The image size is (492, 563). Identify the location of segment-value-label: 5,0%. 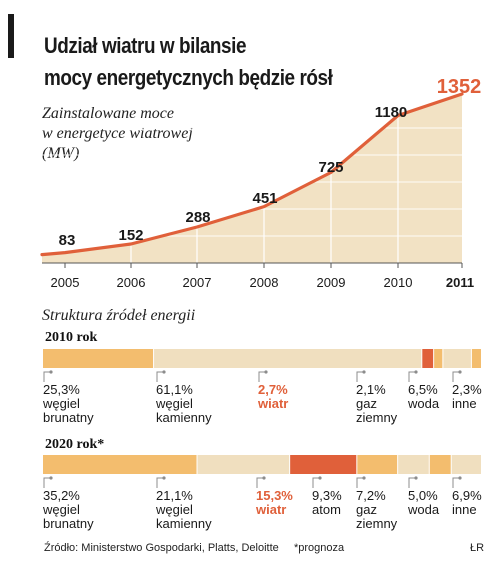
(423, 495).